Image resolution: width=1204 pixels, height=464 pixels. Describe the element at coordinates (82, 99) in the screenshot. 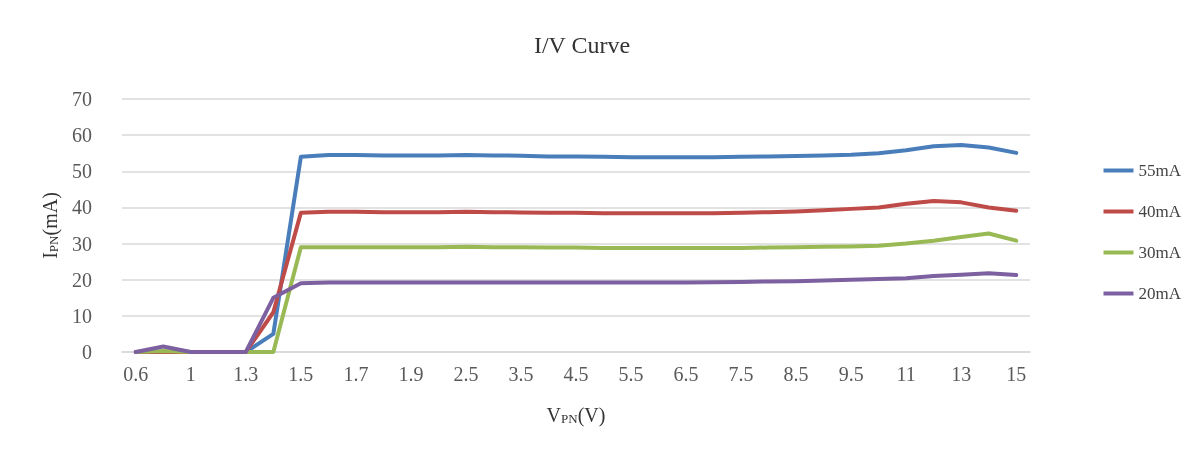

I see `y-tick-label: 70` at that location.